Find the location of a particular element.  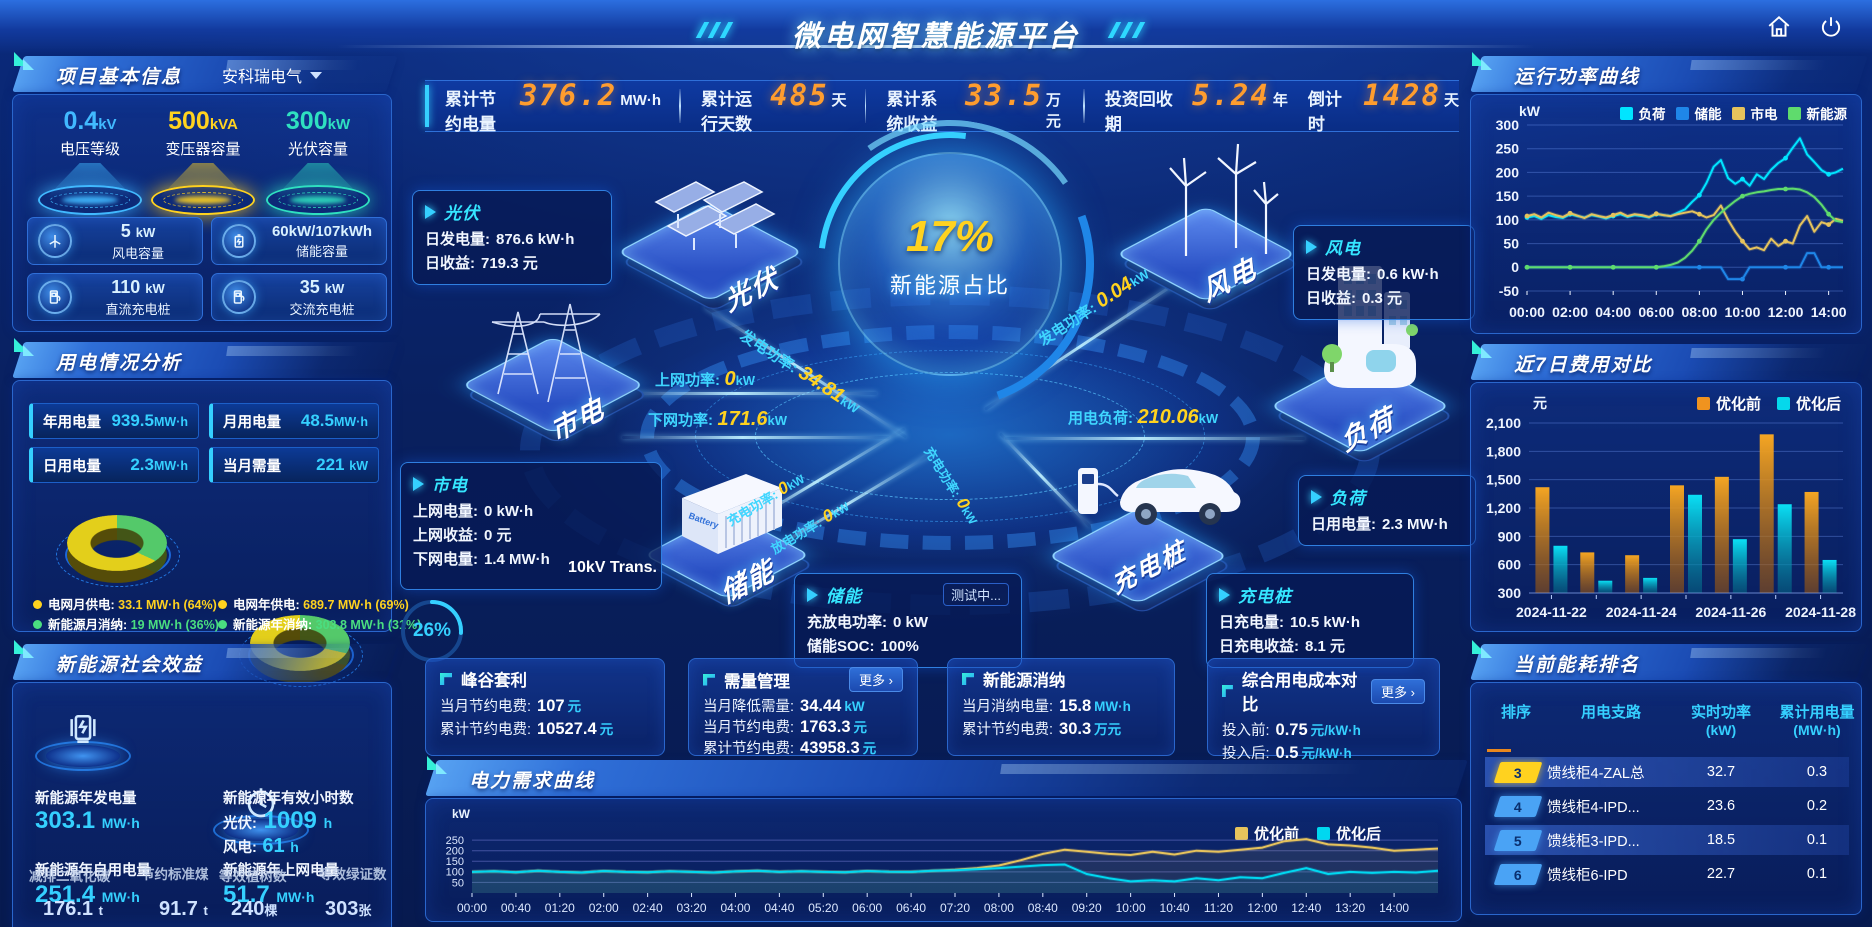

power-value: 22.7 is located at coordinates (1721, 874).